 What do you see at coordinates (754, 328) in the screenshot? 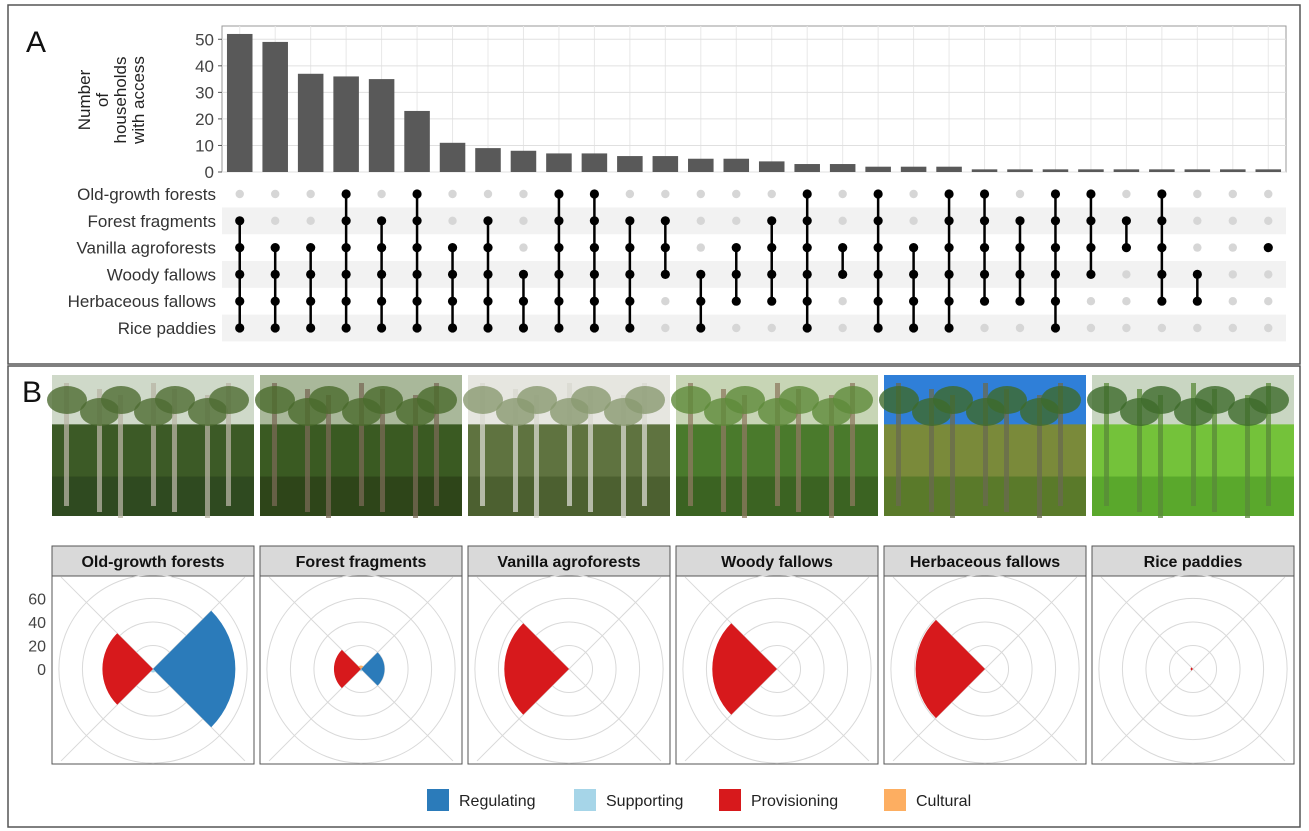
I see `matrix-row-band` at bounding box center [754, 328].